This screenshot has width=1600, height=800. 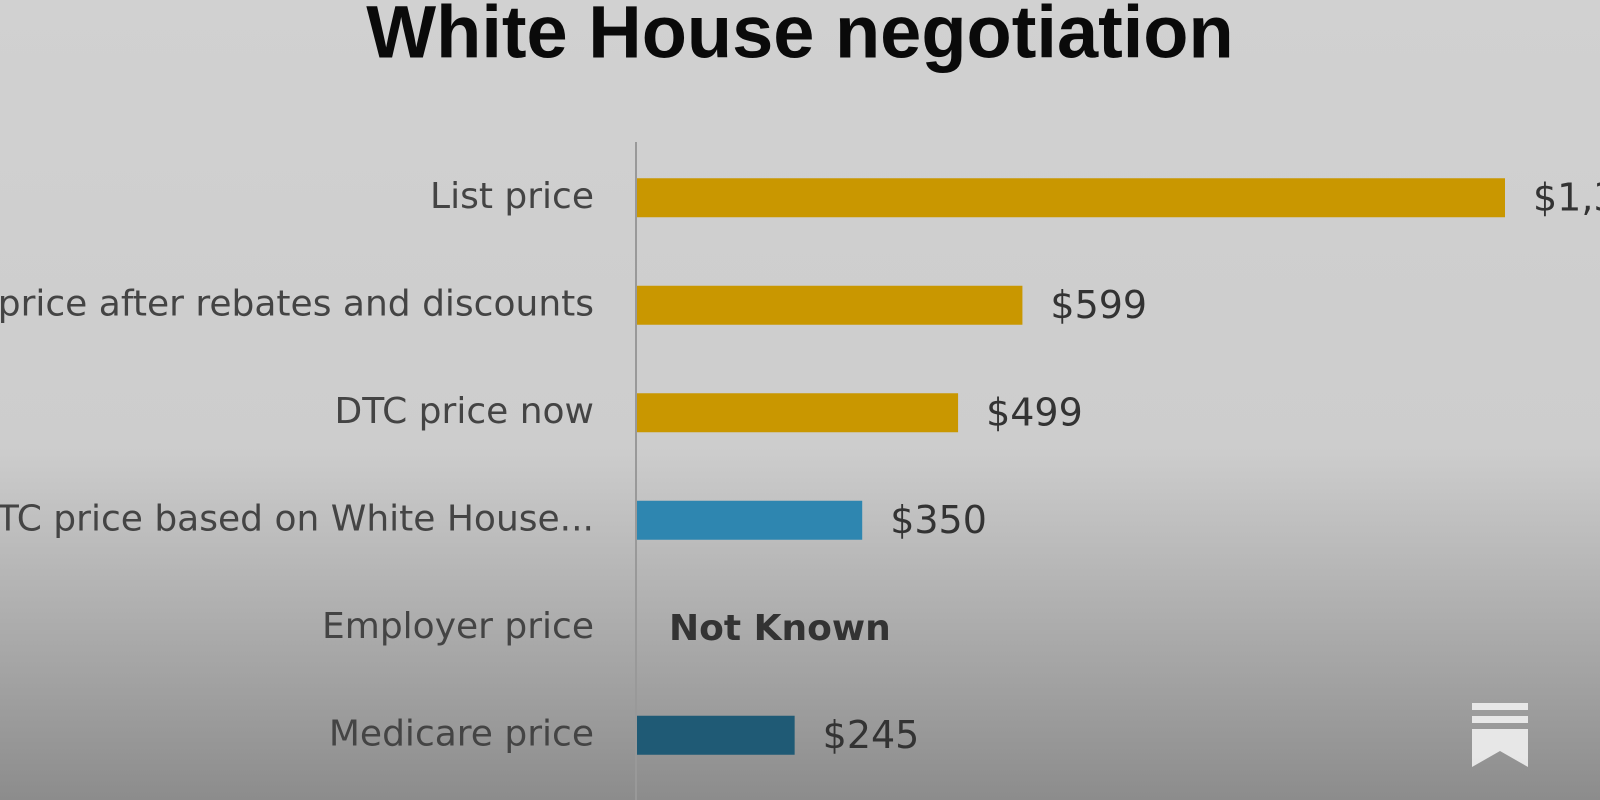 What do you see at coordinates (780, 628) in the screenshot?
I see `value-label: Not Known` at bounding box center [780, 628].